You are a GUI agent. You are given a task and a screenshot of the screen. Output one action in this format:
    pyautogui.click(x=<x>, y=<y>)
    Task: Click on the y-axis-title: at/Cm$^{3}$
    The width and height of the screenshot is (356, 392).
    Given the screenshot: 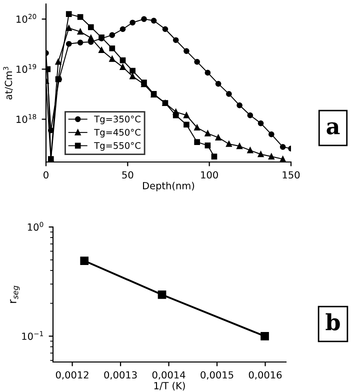 What is the action you would take?
    pyautogui.click(x=8, y=83)
    